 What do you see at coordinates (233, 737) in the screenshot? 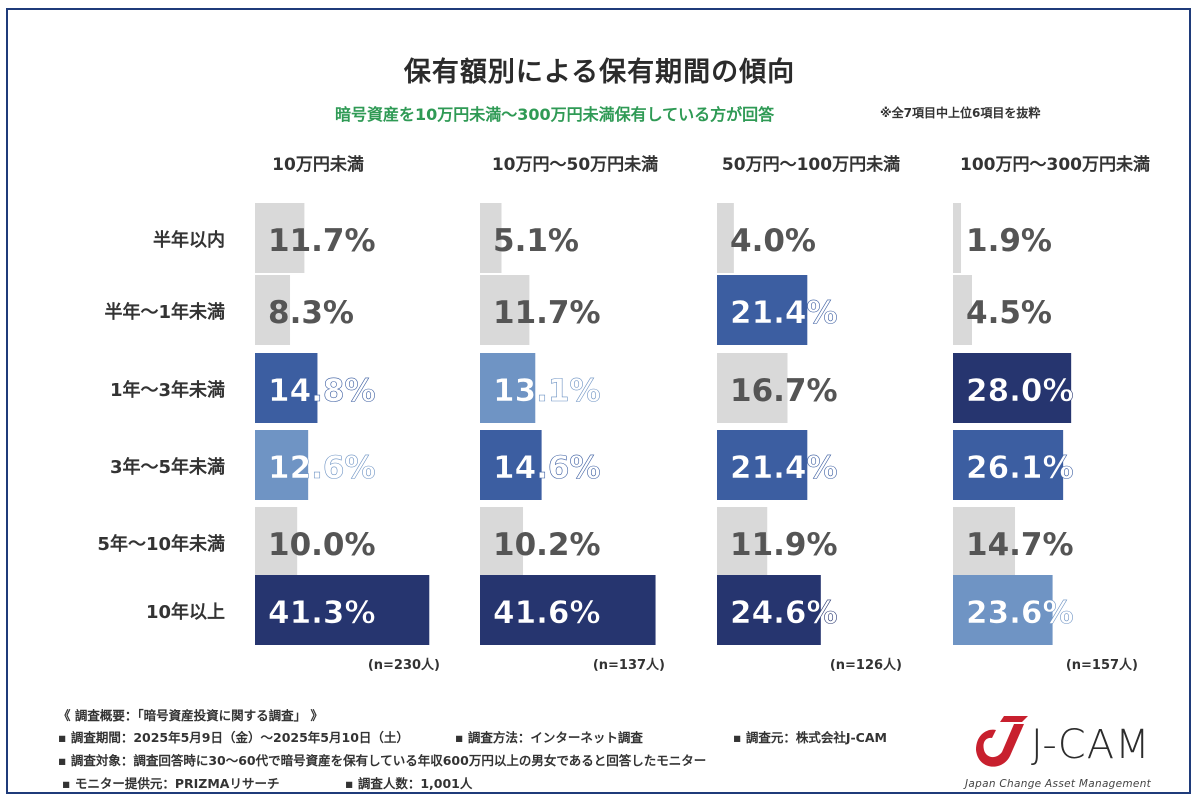
I see `footer-period: ▪ 調査期間：2025年5月9日（金）〜2025年5月10日（土）` at bounding box center [233, 737].